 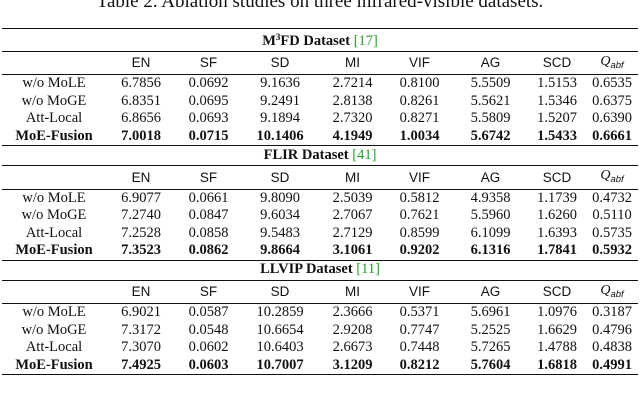 What do you see at coordinates (208, 365) in the screenshot?
I see `table-cell: 0.0603` at bounding box center [208, 365].